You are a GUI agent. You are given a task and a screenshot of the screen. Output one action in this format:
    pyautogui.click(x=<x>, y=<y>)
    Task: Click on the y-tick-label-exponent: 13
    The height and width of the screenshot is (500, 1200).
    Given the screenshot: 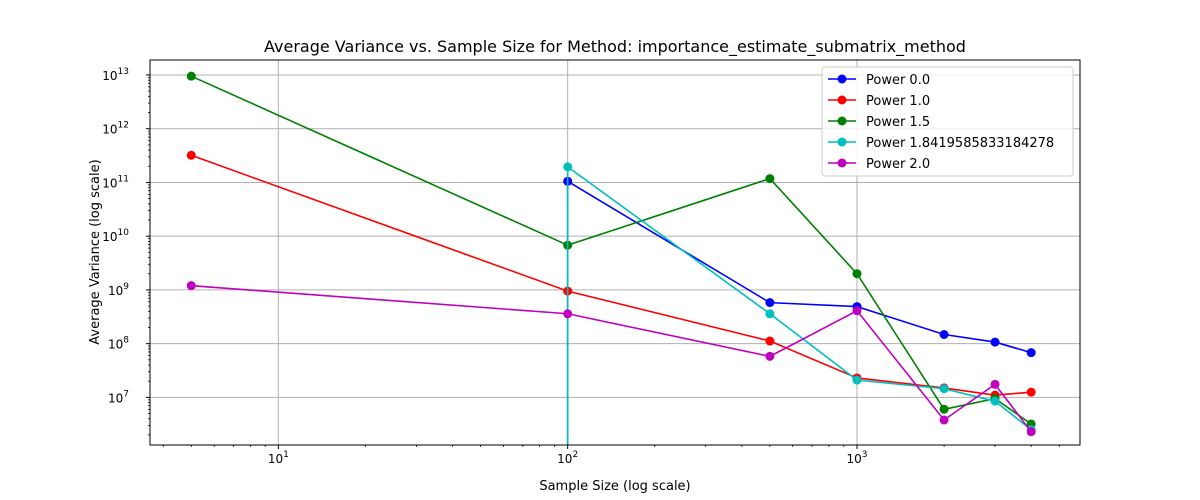 What is the action you would take?
    pyautogui.click(x=123, y=72)
    